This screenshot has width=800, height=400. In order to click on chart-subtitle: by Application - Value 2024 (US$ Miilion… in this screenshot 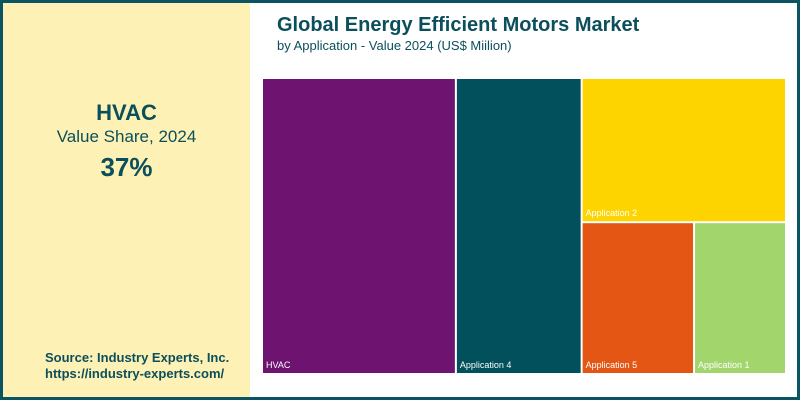, I will do `click(394, 45)`.